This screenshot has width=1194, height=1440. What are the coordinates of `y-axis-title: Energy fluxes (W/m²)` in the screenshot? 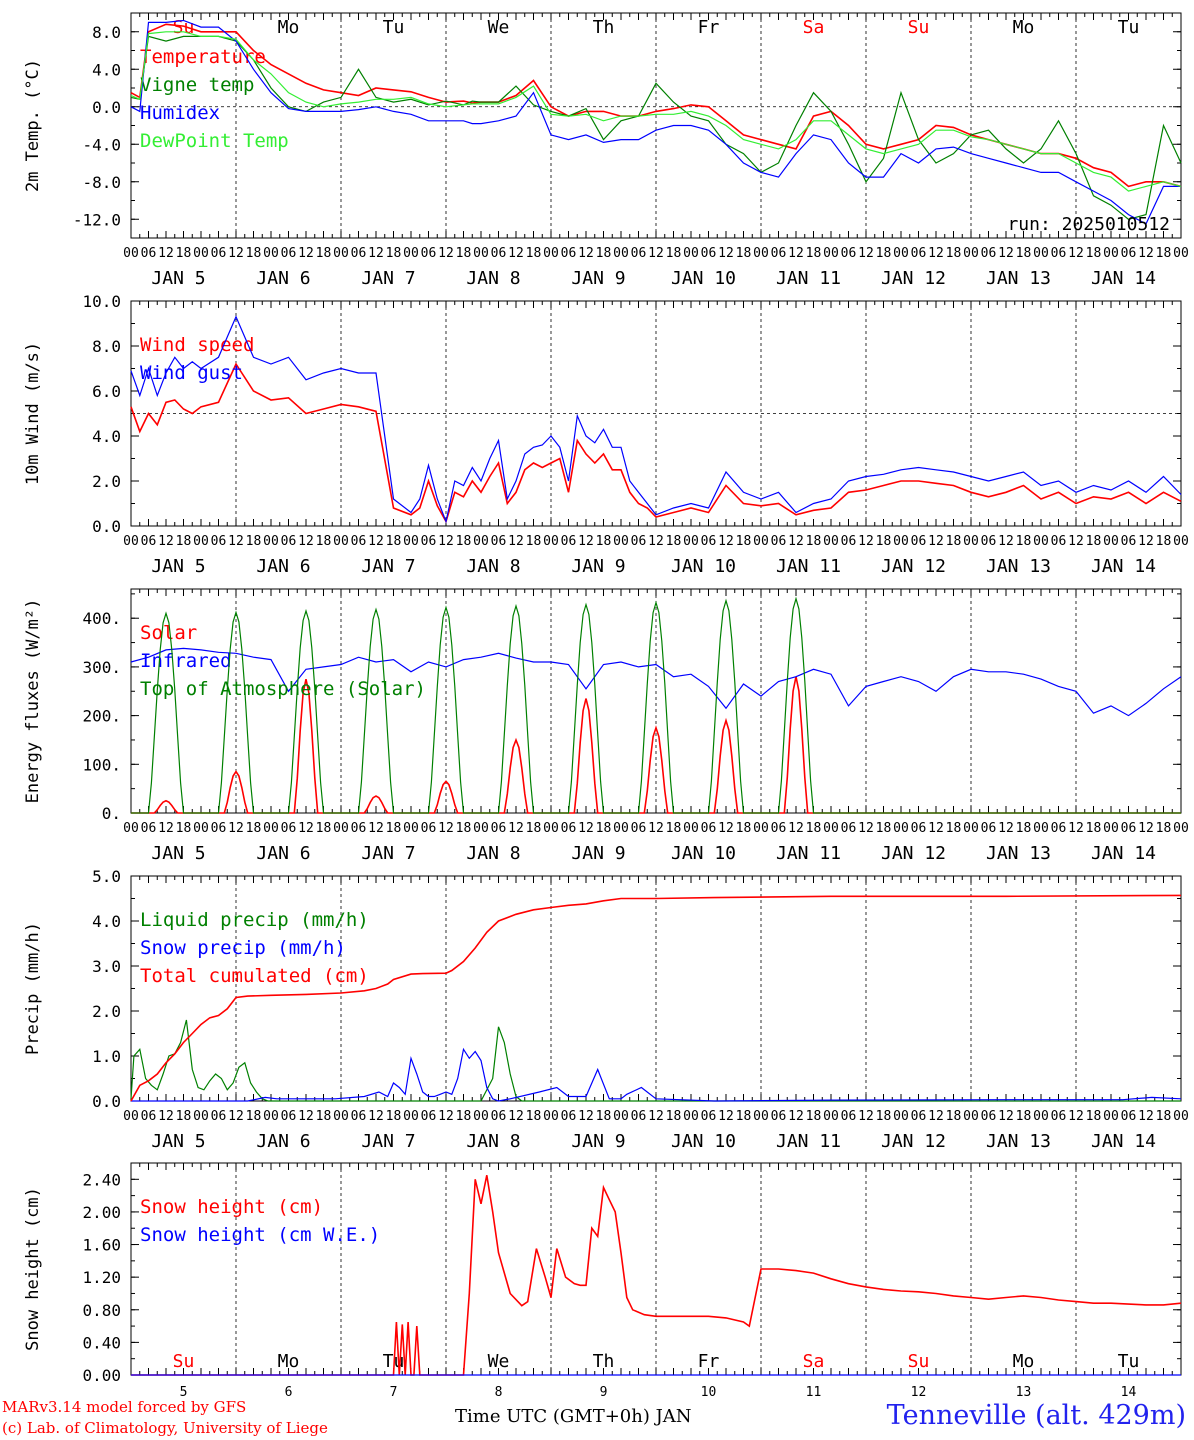 It's located at (33, 701).